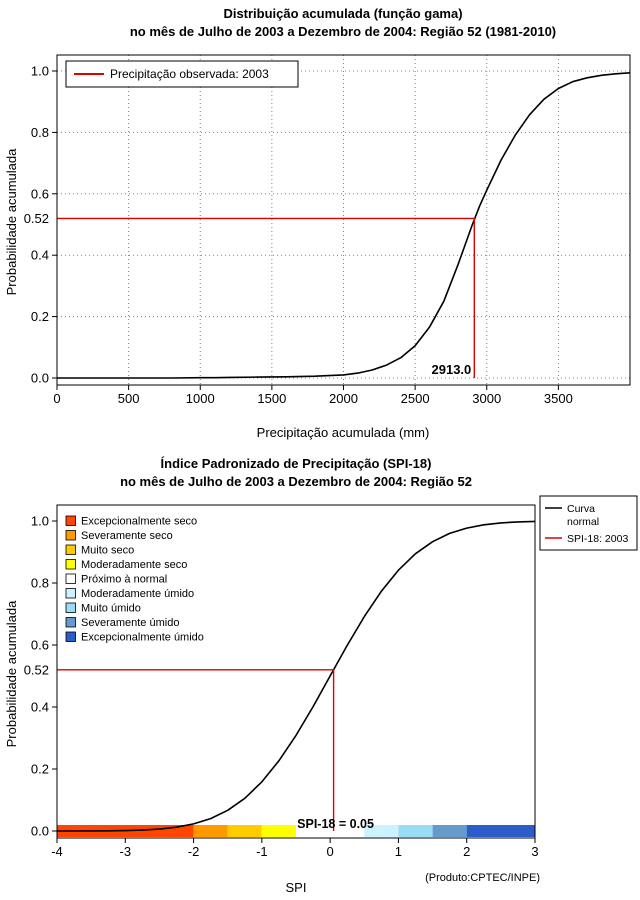 Image resolution: width=640 pixels, height=900 pixels. What do you see at coordinates (262, 851) in the screenshot?
I see `x-tick-label: -1` at bounding box center [262, 851].